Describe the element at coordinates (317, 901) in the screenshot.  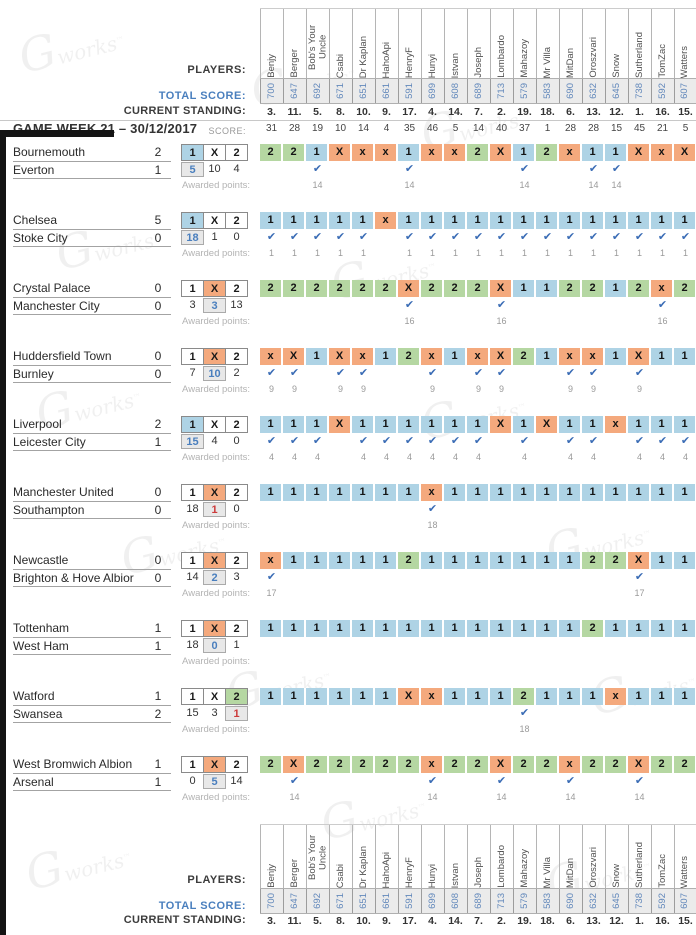
I see `total-score-cell: 692` at that location.